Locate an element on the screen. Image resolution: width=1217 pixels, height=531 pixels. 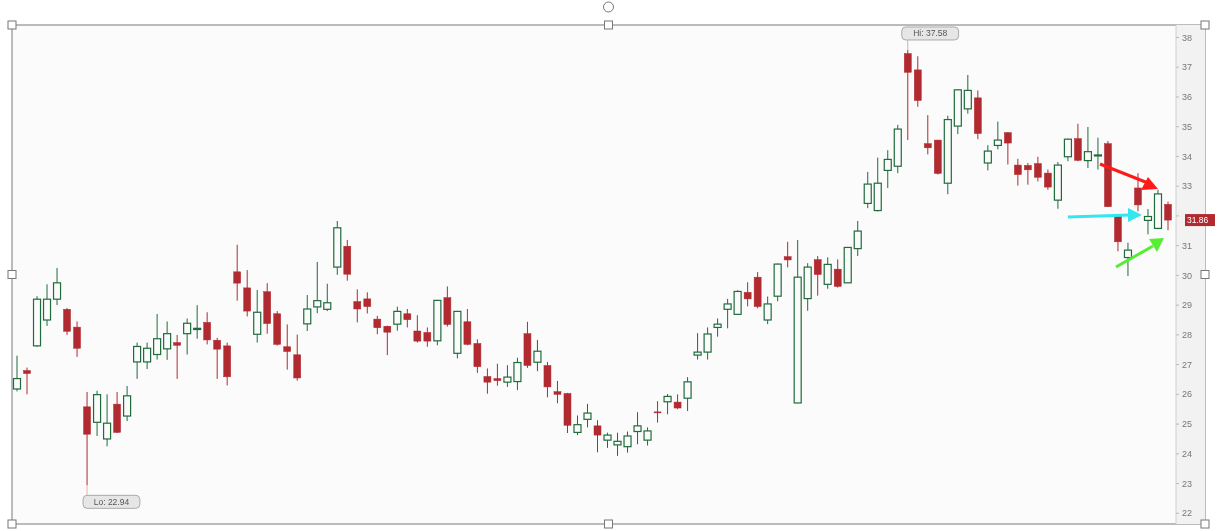
y-tick-label: 27 is located at coordinates (1187, 364).